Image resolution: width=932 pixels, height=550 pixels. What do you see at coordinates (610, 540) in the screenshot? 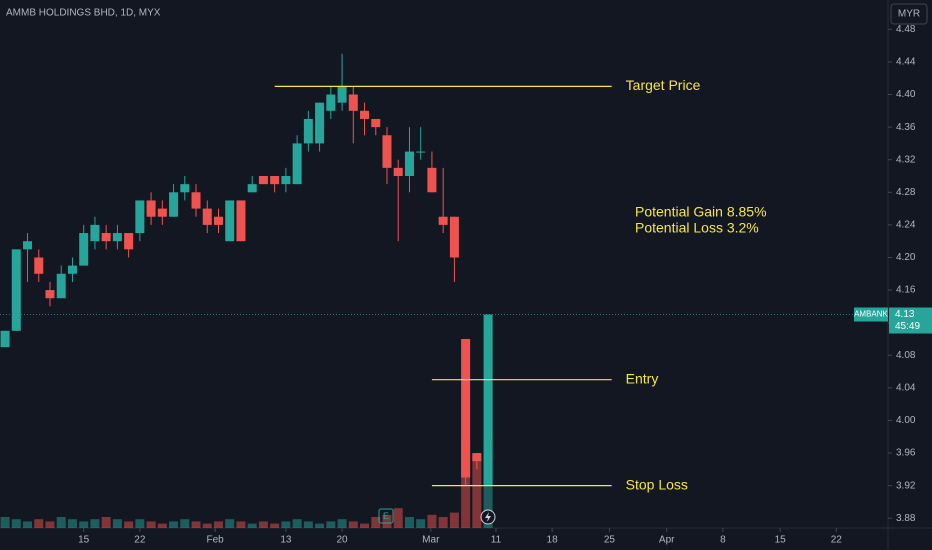
I see `x-tick-label: 25` at bounding box center [610, 540].